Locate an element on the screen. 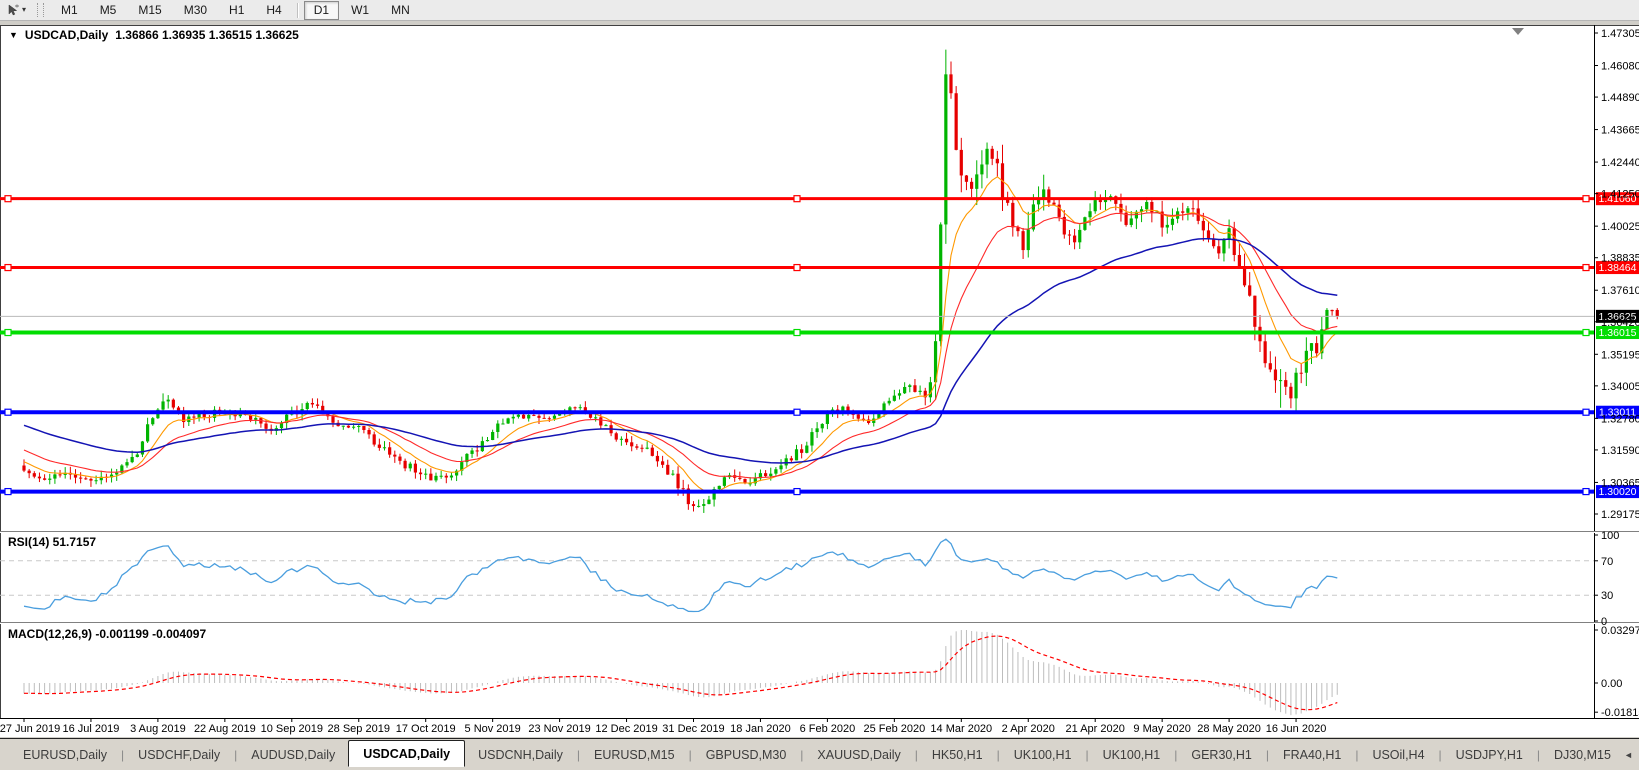  macd-tick-label: -0.018154 is located at coordinates (1620, 713).